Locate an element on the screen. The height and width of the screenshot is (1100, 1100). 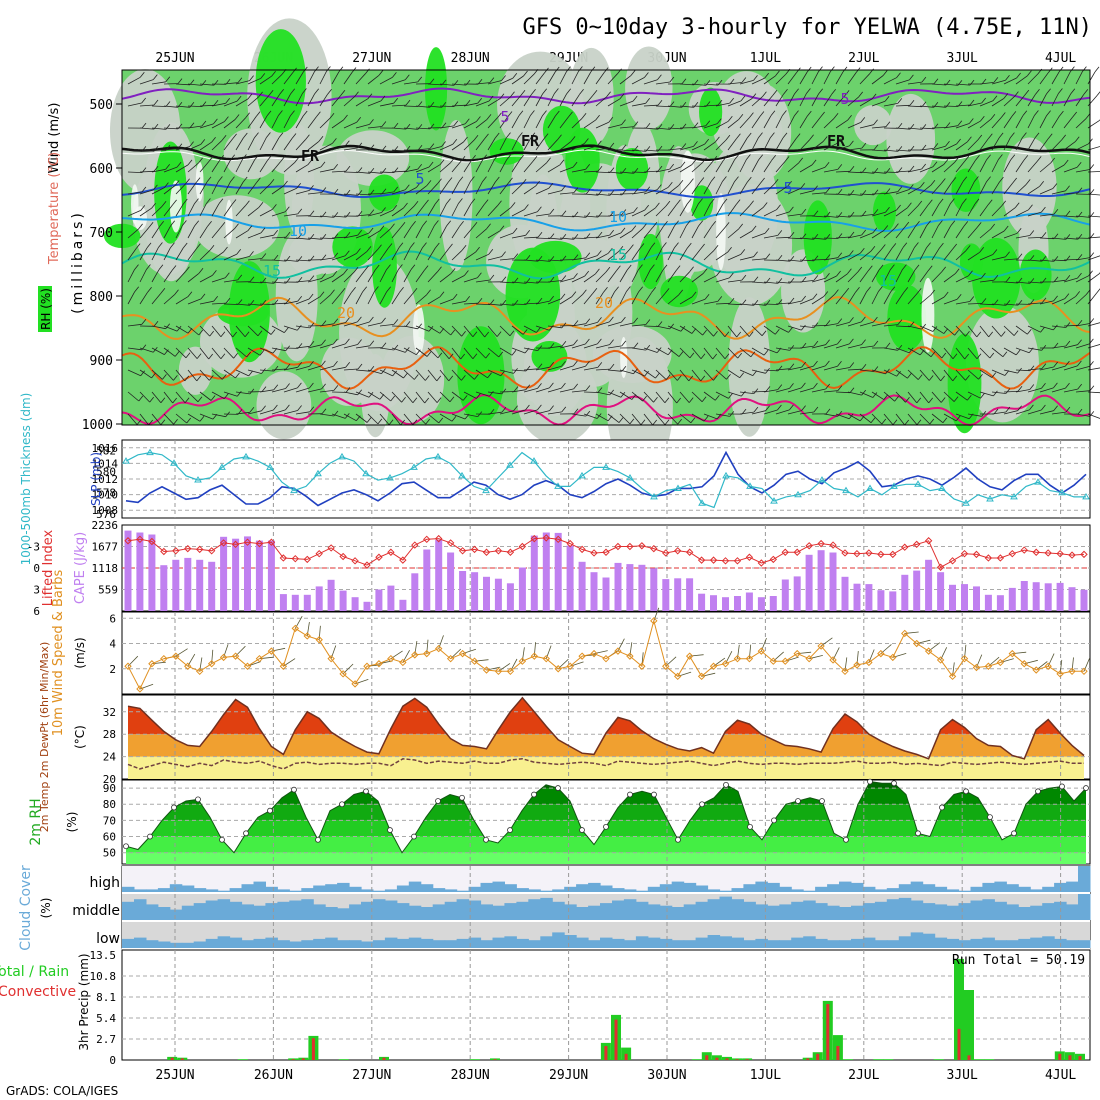
wind10m-ylabel: 10m Wind Speed & Barbs is located at coordinates (58, 653).